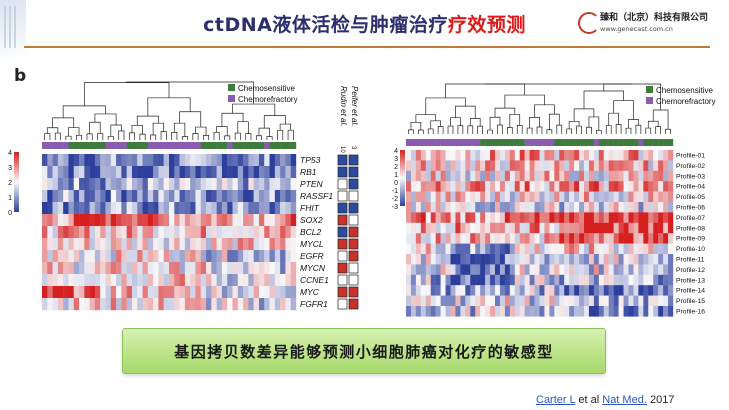 This screenshot has width=729, height=410. What do you see at coordinates (636, 29) in the screenshot?
I see `logo-url: www.genecast.com.cn` at bounding box center [636, 29].